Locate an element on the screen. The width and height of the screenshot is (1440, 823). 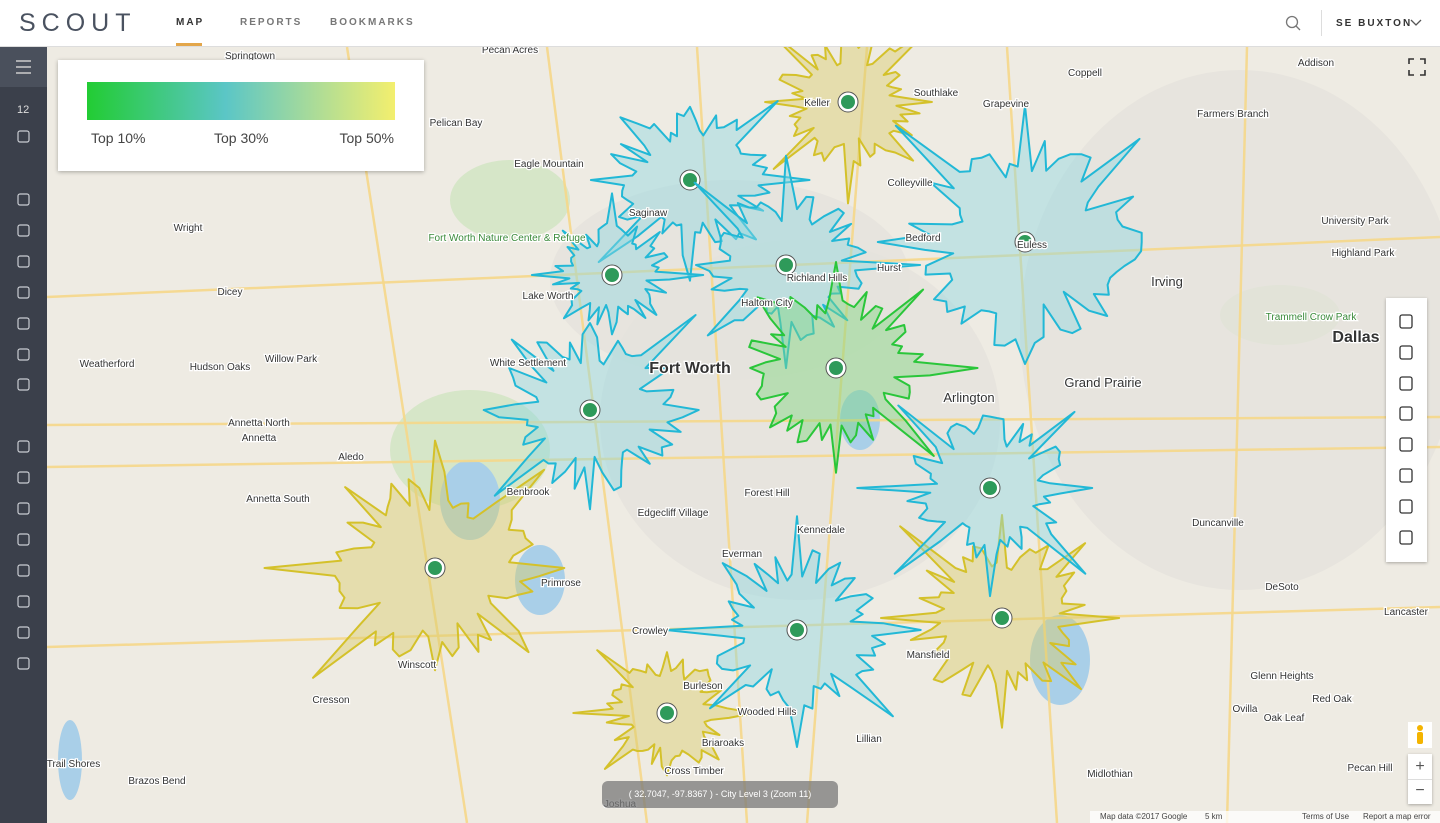
place-label: Winscott is located at coordinates (417, 665).